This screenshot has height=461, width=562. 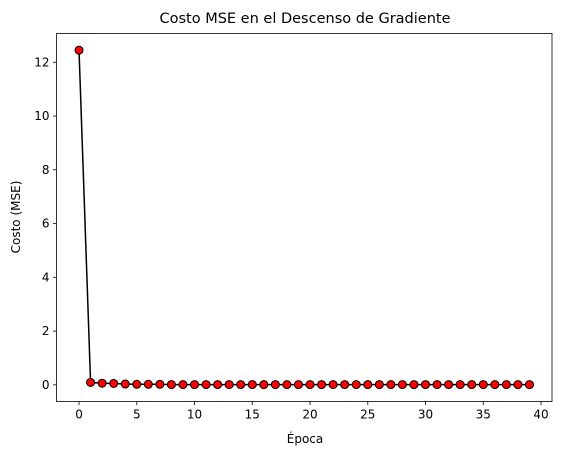 I want to click on y-tick-label: 8, so click(x=46, y=170).